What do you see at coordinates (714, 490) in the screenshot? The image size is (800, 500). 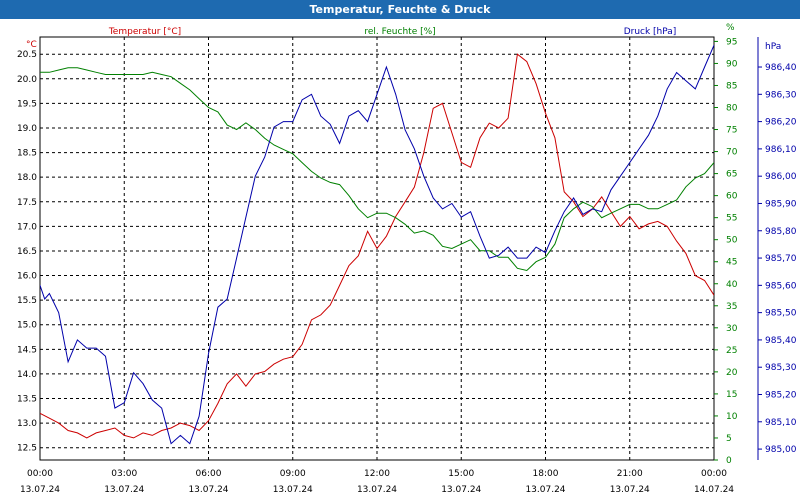 I see `x-tick-date: 14.07.24` at bounding box center [714, 490].